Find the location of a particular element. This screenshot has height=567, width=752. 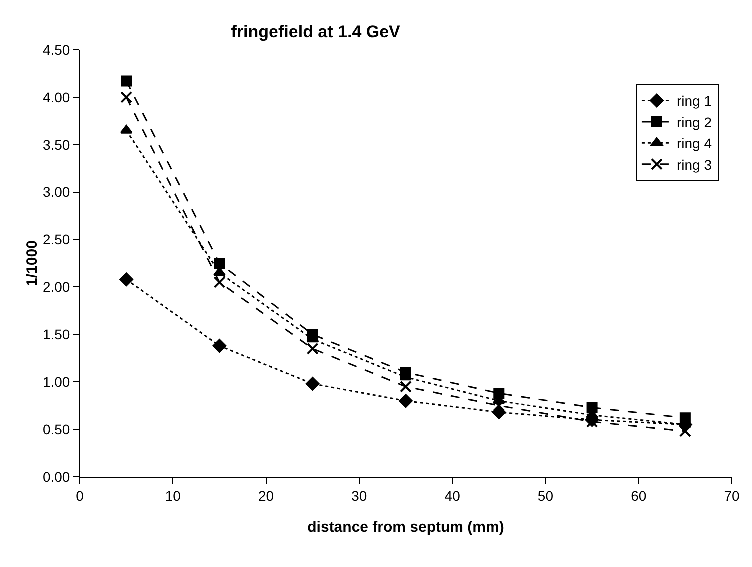

y-tick-label: 0.00 is located at coordinates (56, 476).